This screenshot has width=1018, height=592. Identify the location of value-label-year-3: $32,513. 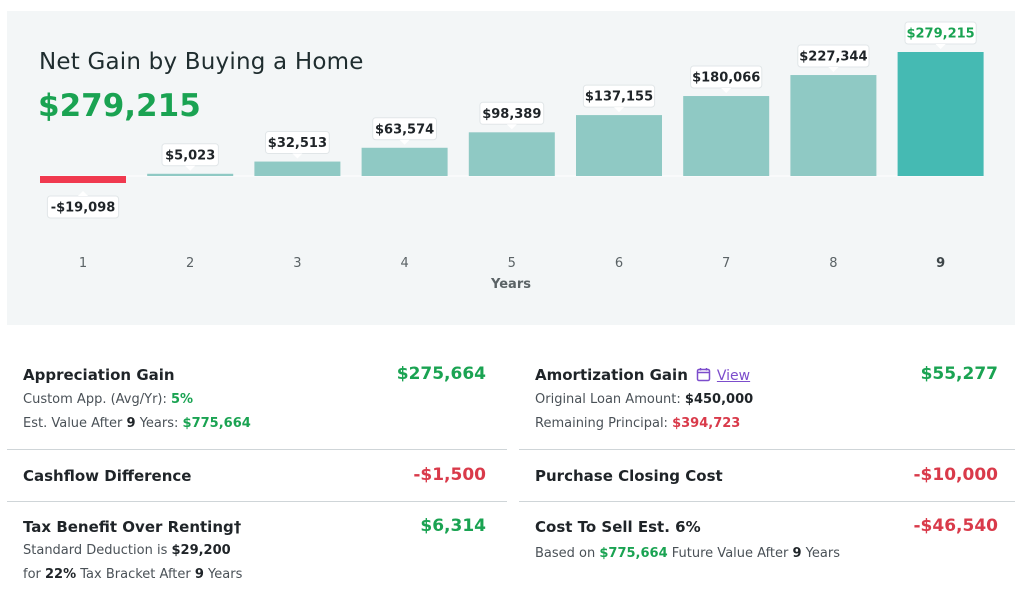
(297, 145).